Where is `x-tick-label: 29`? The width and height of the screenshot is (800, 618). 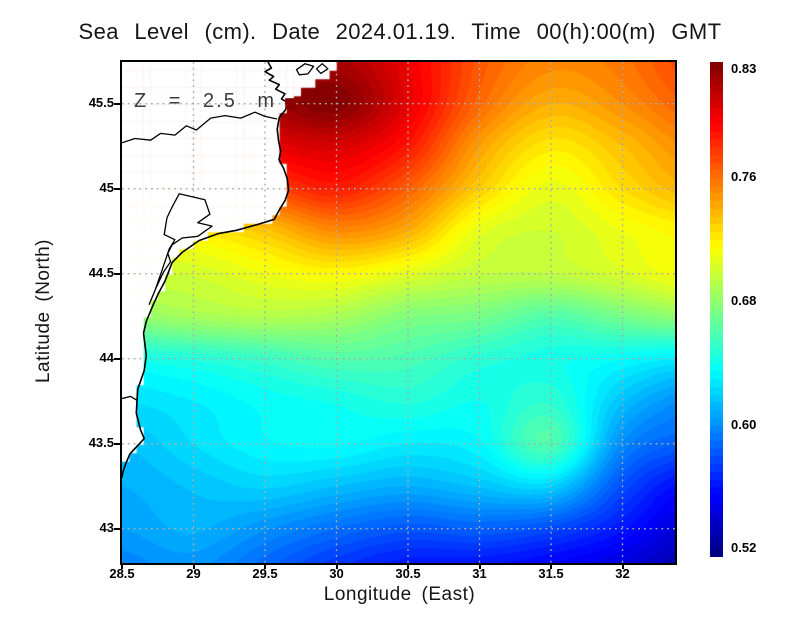 x-tick-label: 29 is located at coordinates (193, 573).